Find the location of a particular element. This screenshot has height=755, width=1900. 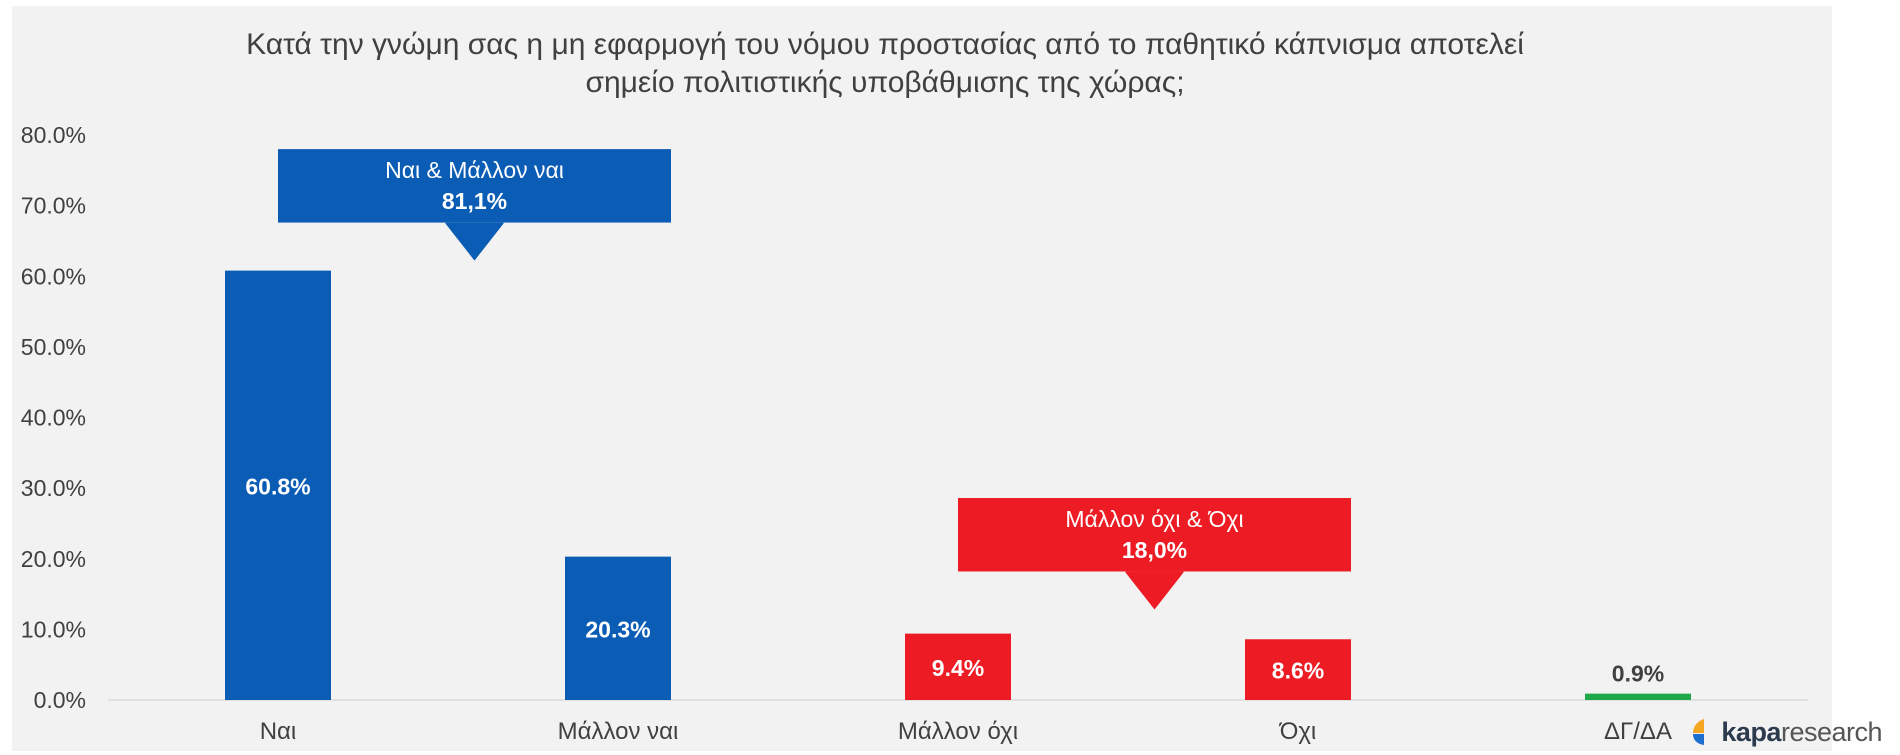

y-tick-label: 70.0% is located at coordinates (53, 206).